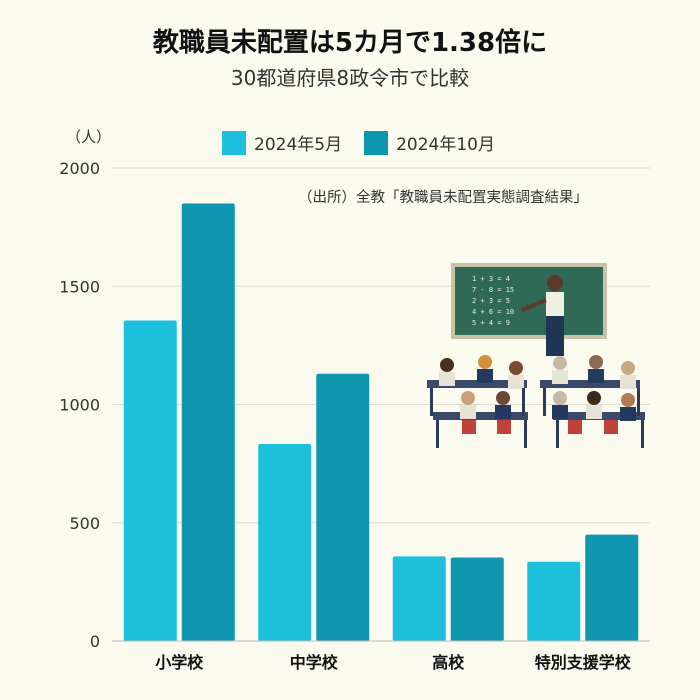 This screenshot has height=700, width=700. I want to click on source-note: （出所）全教「教職員未配置実態調査結果」, so click(443, 198).